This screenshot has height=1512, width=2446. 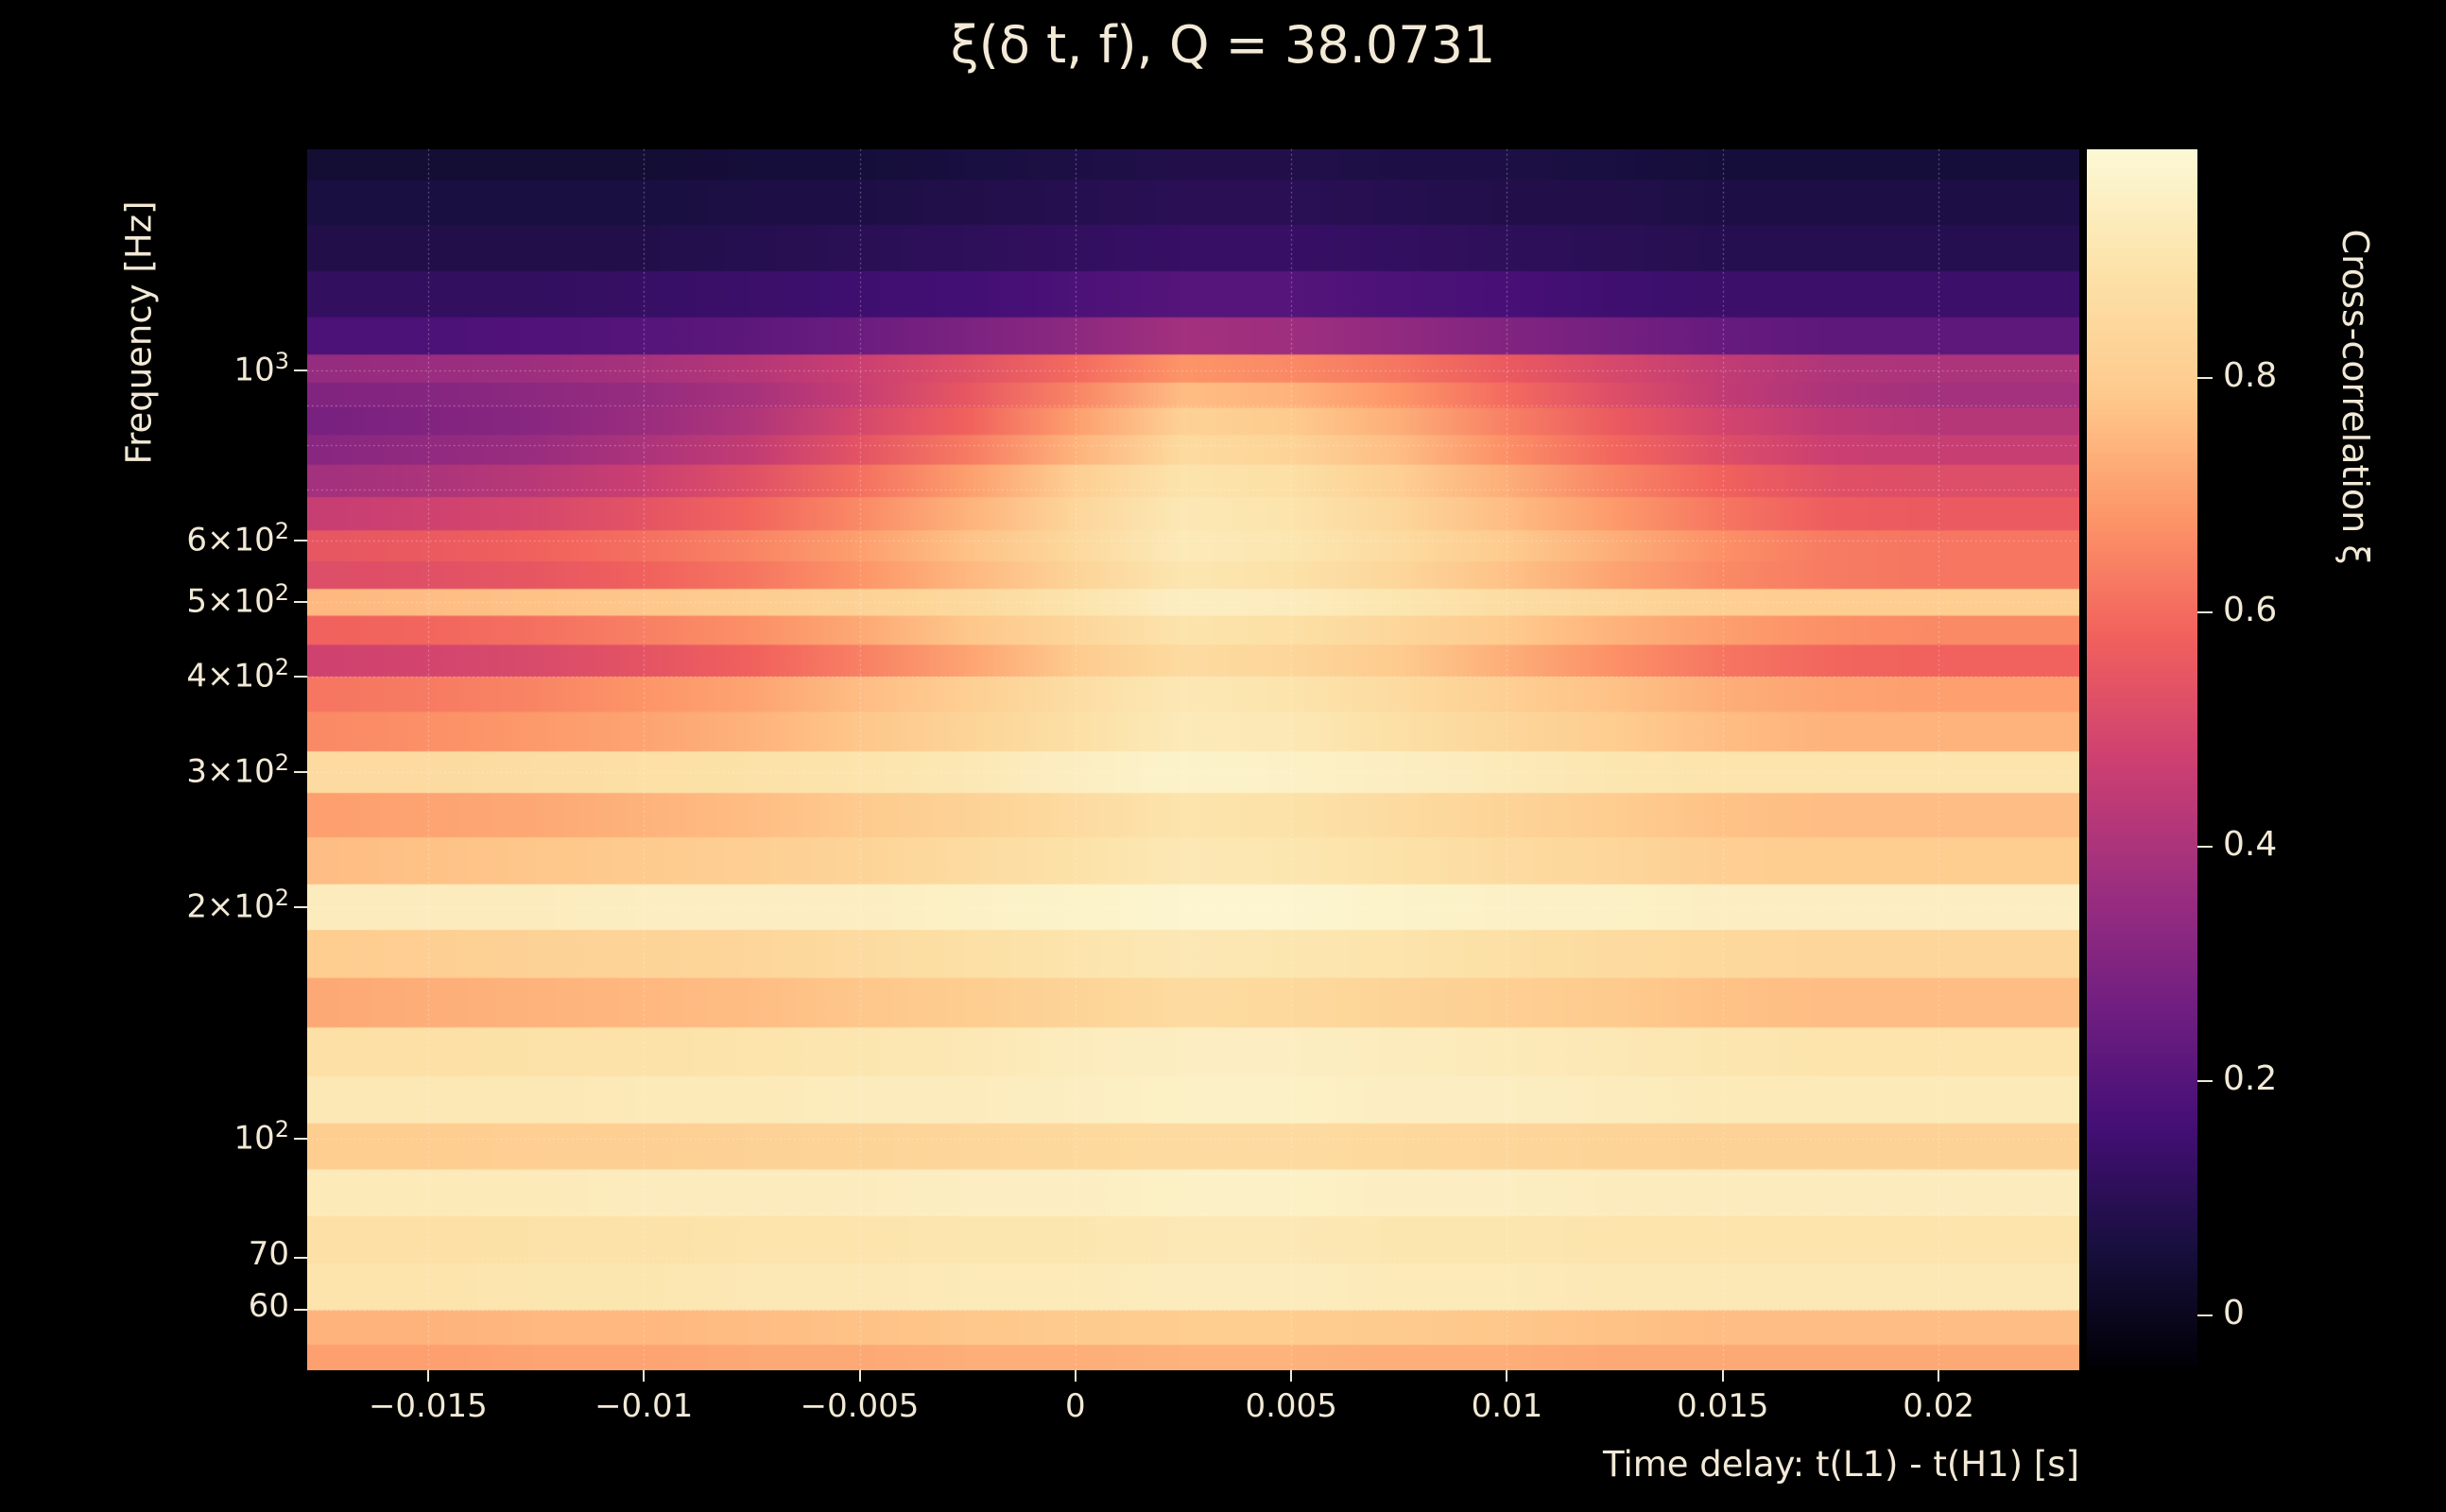 What do you see at coordinates (428, 1406) in the screenshot?
I see `x-tick-label: −0.015` at bounding box center [428, 1406].